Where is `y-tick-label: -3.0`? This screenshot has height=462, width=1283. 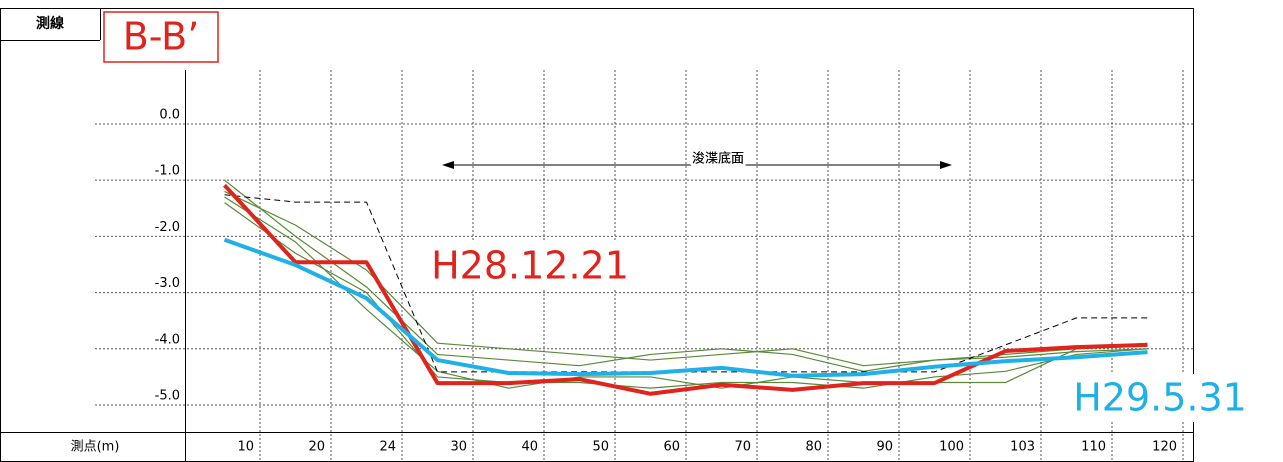
y-tick-label: -3.0 is located at coordinates (167, 283).